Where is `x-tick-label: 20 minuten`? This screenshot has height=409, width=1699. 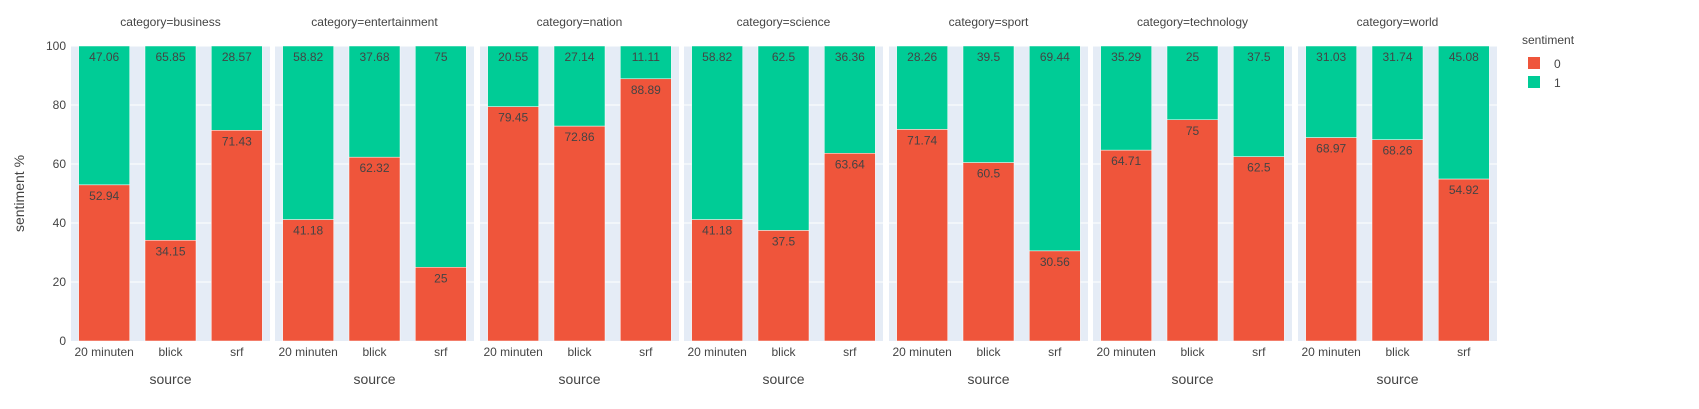
x-tick-label: 20 minuten is located at coordinates (103, 352).